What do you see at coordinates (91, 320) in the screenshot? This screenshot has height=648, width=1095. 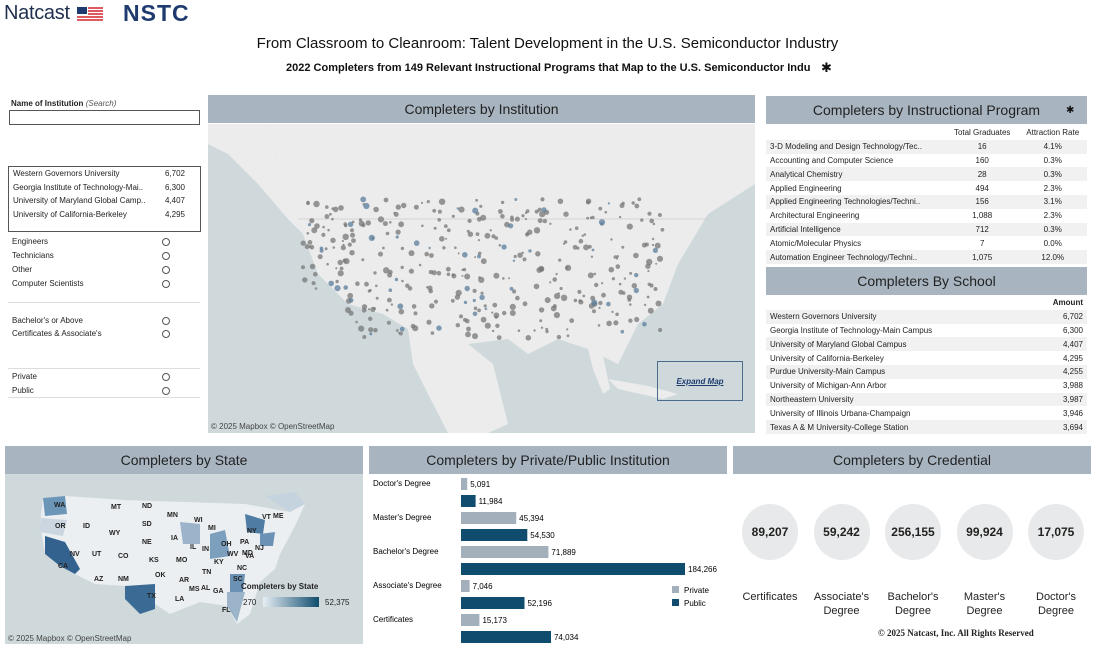 I see `radio-option-bachelors: Bachelor's or Above` at bounding box center [91, 320].